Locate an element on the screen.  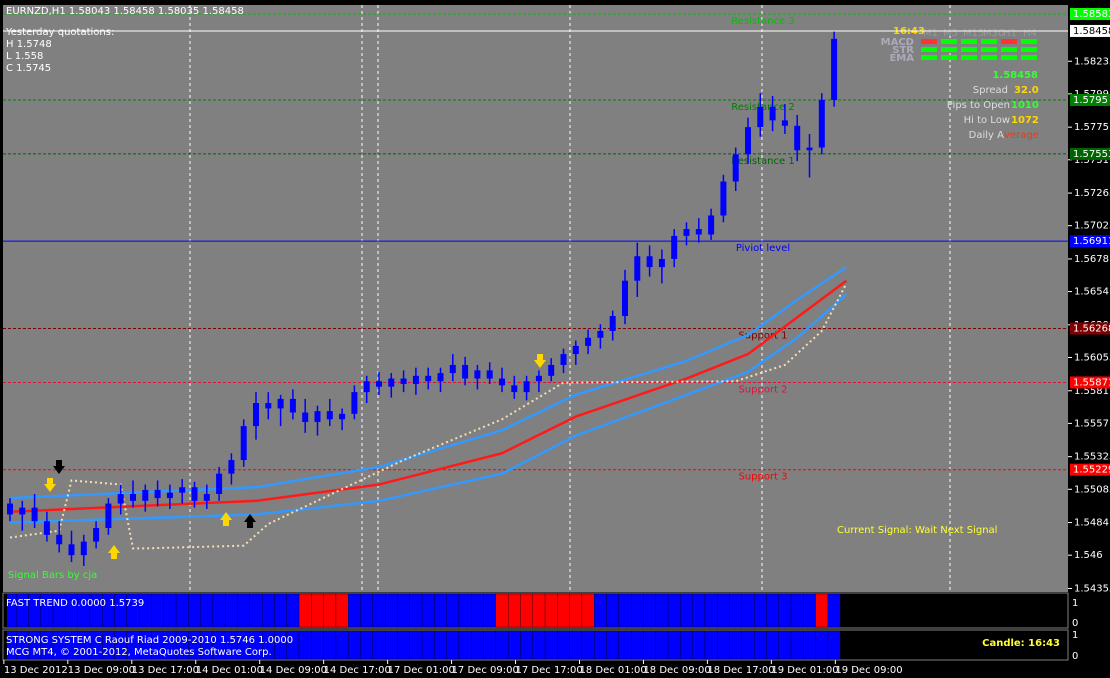
spread: 32.0 is located at coordinates (1026, 90).